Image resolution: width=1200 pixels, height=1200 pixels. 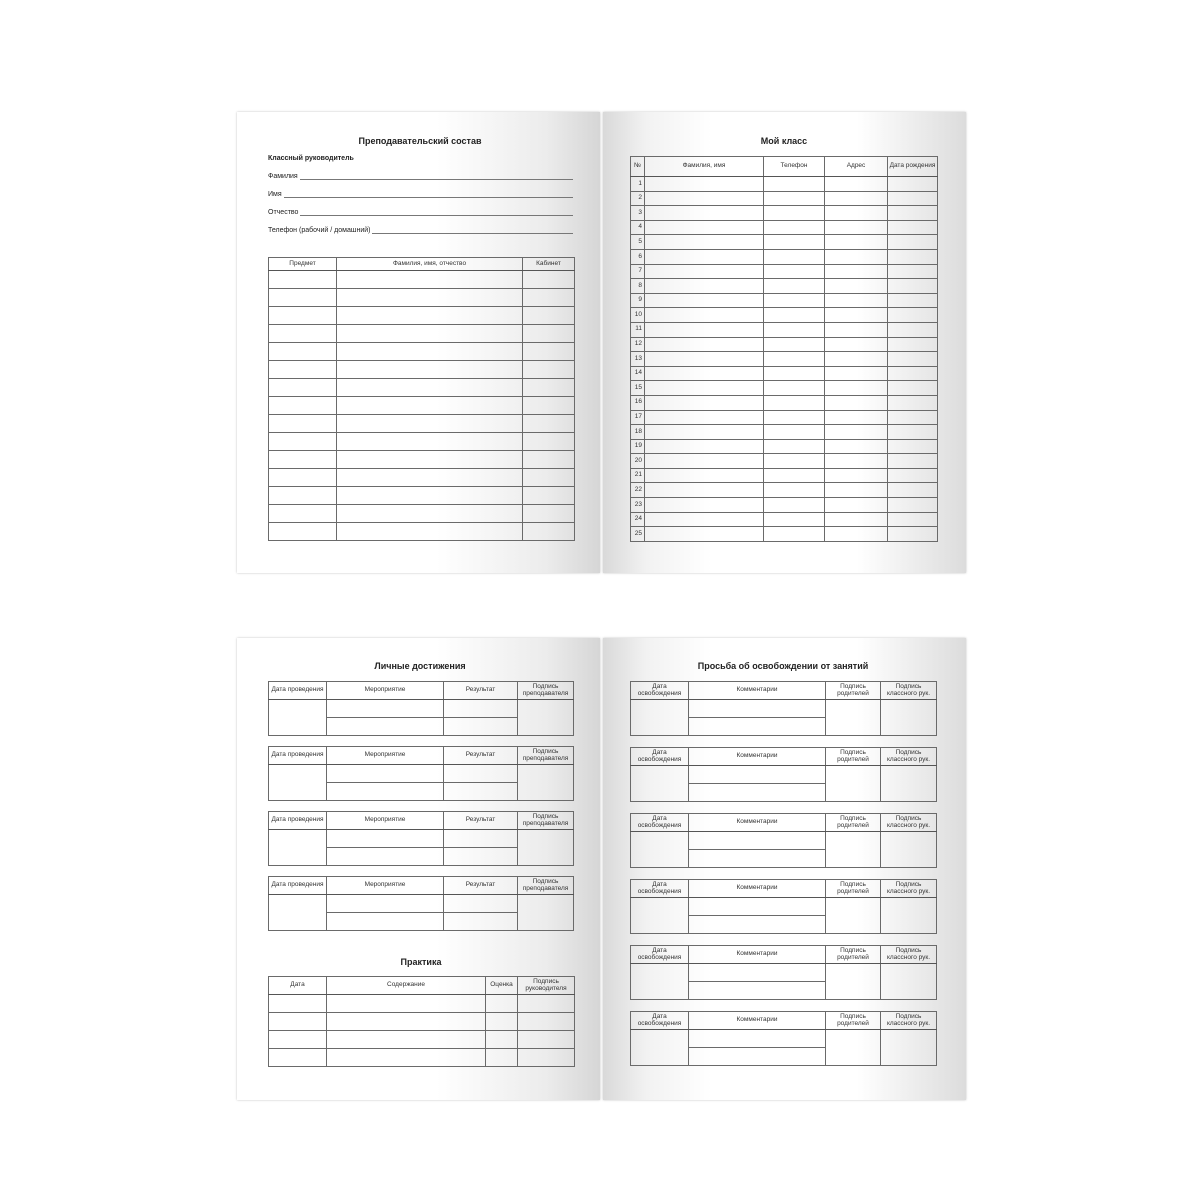 I want to click on column-header: Дата рождения, so click(x=912, y=166).